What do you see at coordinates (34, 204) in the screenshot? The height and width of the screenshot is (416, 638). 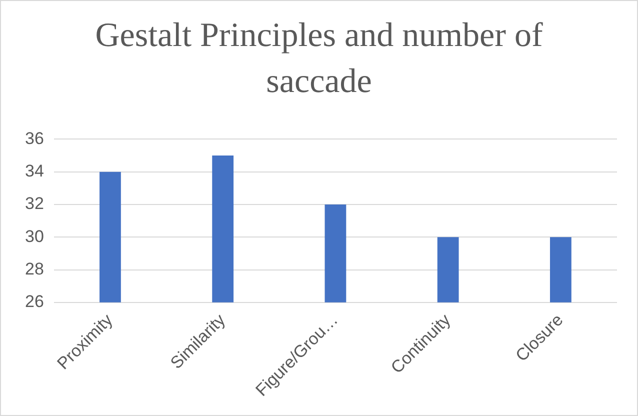 I see `y-tick-label: 32` at bounding box center [34, 204].